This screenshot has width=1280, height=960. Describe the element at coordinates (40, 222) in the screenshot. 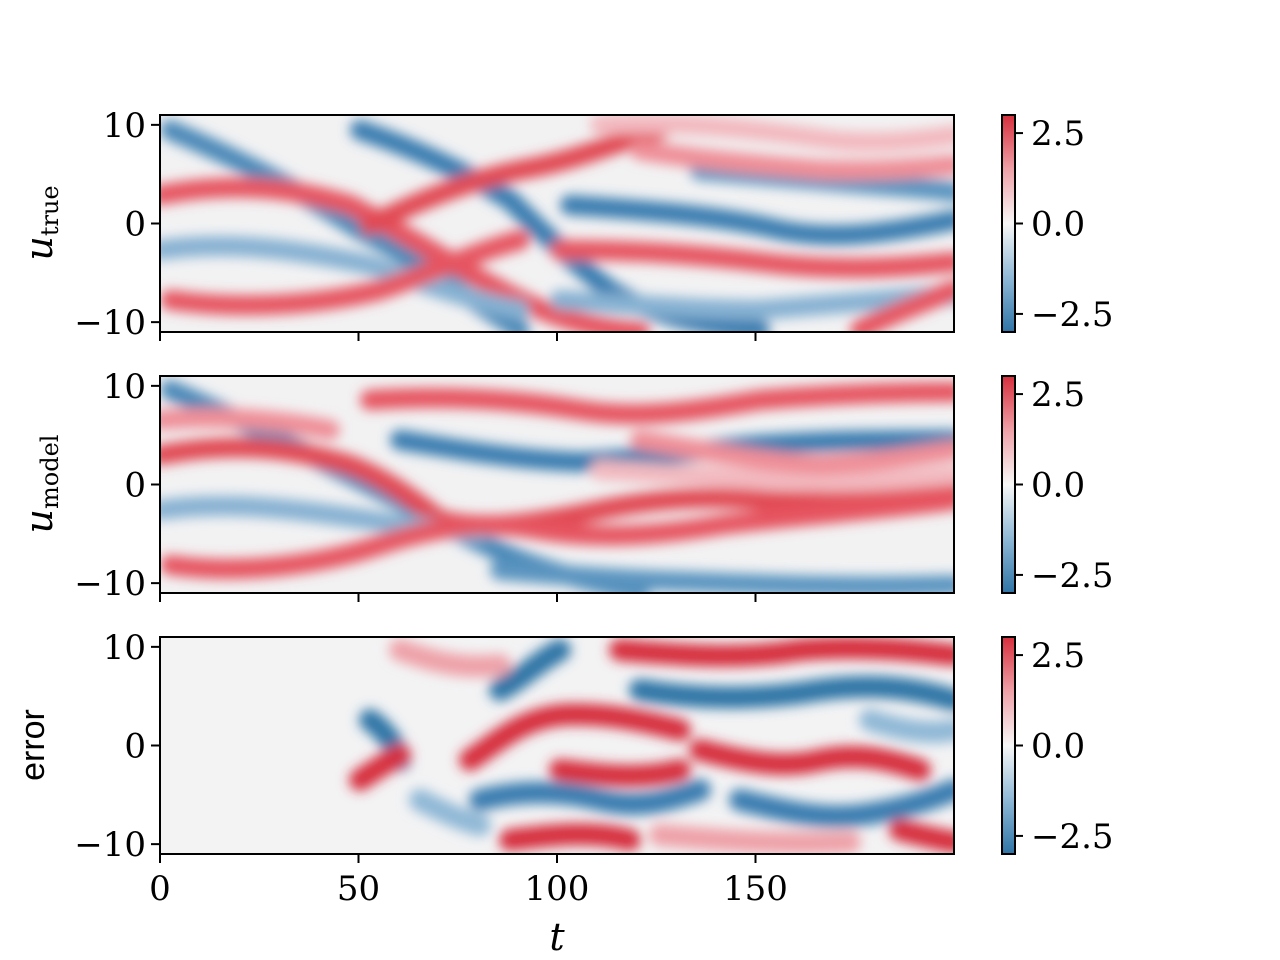

I see `y-axis-label: utrue` at that location.